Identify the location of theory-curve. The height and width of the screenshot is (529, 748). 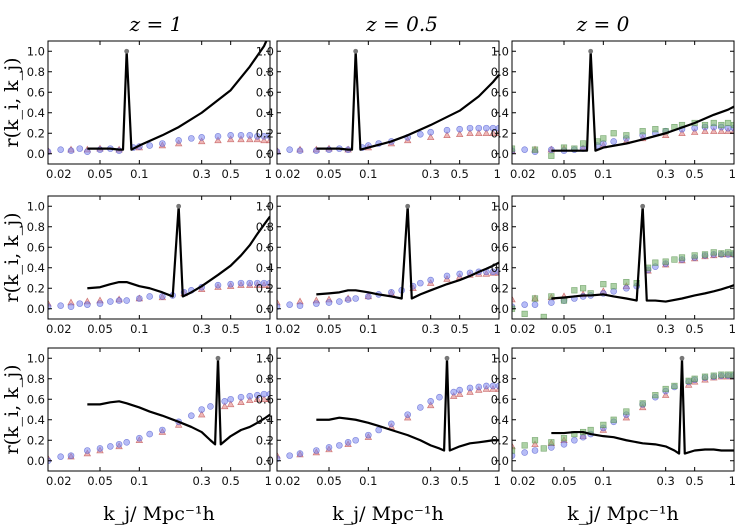
(178, 251).